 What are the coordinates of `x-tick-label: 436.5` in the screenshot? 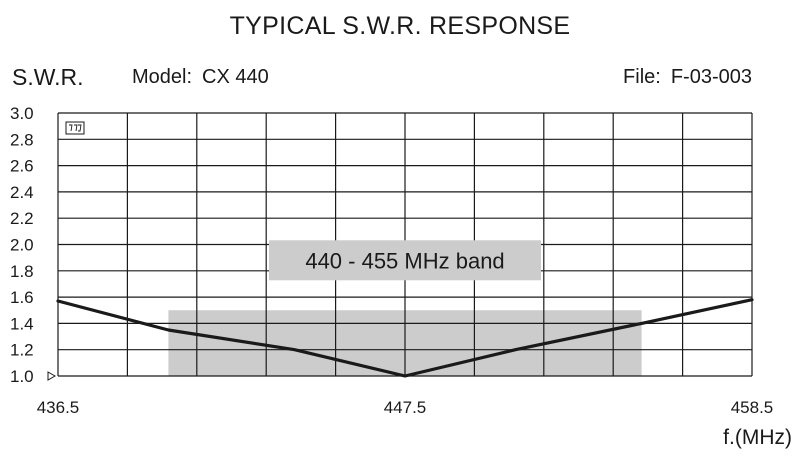 It's located at (58, 407).